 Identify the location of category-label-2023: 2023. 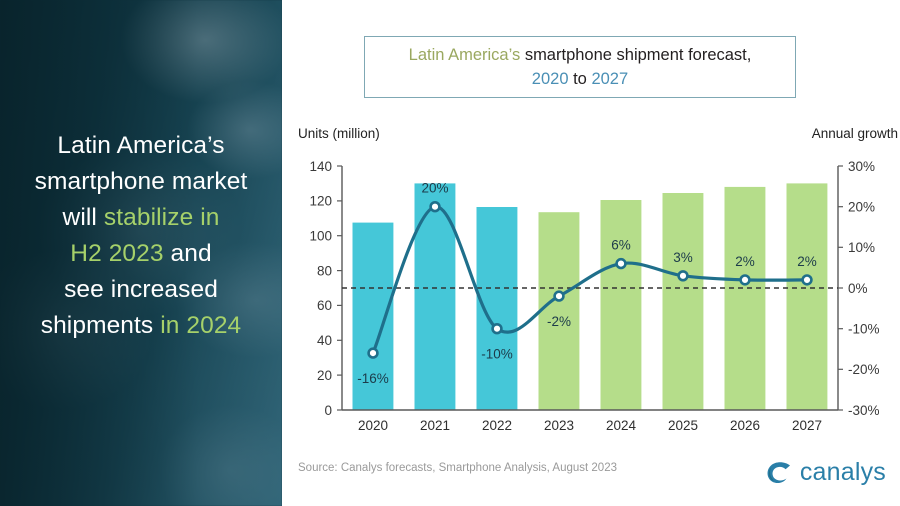
(559, 425).